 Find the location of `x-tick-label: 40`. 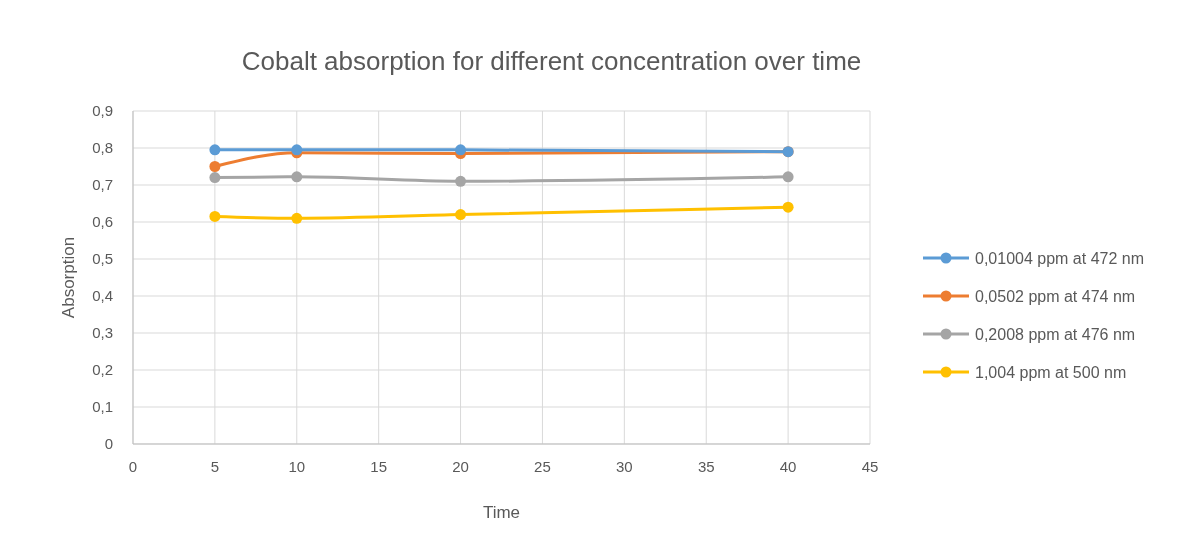

x-tick-label: 40 is located at coordinates (788, 466).